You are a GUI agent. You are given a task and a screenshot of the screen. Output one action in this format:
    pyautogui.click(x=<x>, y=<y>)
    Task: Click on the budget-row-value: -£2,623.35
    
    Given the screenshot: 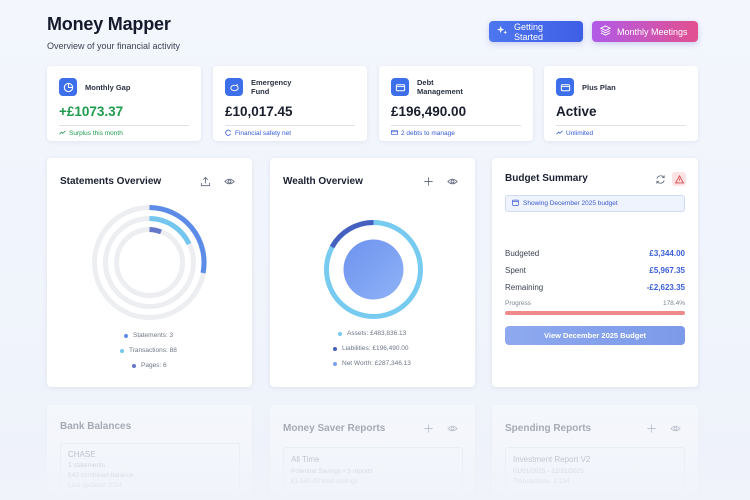 What is the action you would take?
    pyautogui.click(x=665, y=287)
    